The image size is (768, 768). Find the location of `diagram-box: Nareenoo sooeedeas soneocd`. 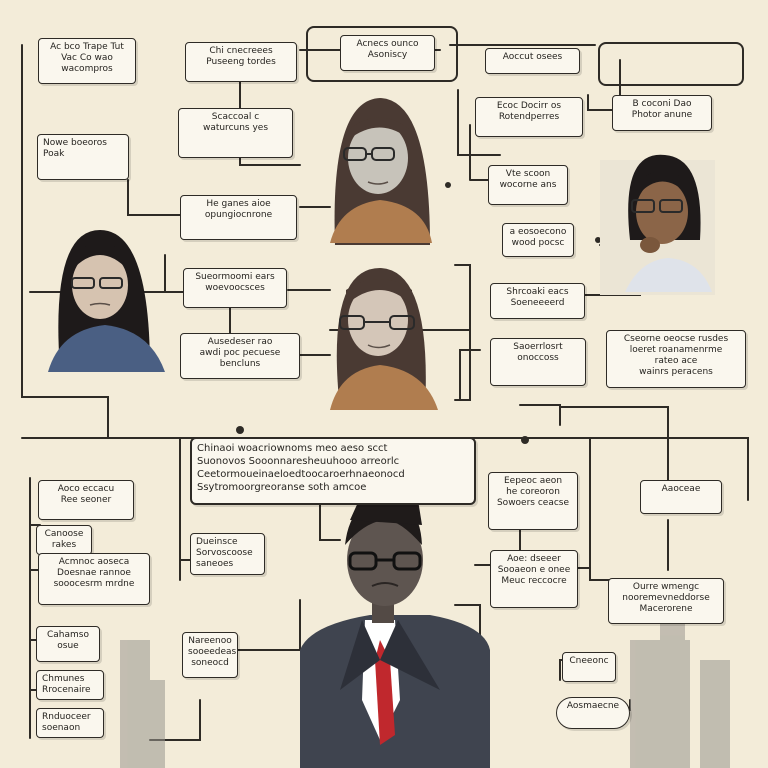

diagram-box: Nareenoo sooeedeas soneocd is located at coordinates (210, 655).